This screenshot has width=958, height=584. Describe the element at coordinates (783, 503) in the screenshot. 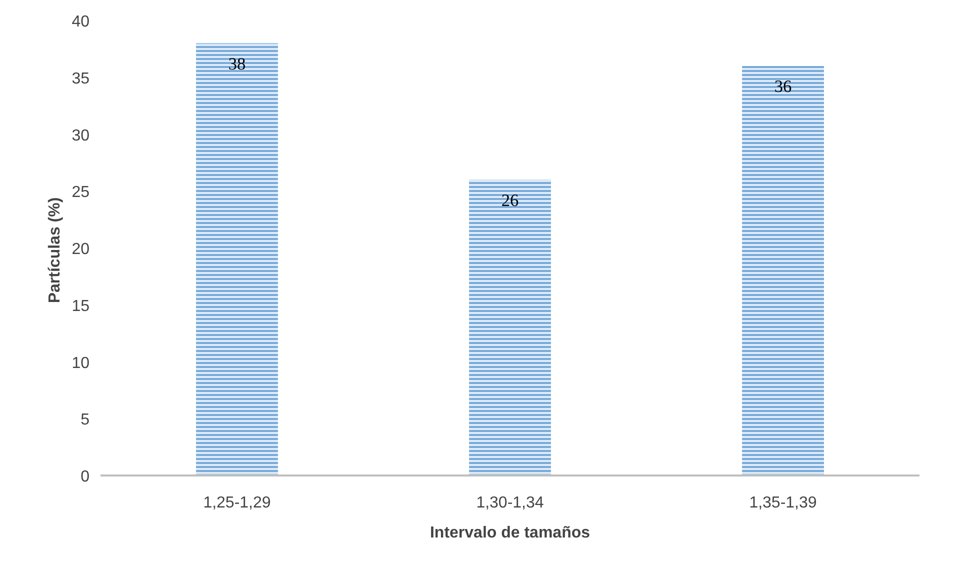

I see `x-tick-label: 1,35-1,39` at that location.